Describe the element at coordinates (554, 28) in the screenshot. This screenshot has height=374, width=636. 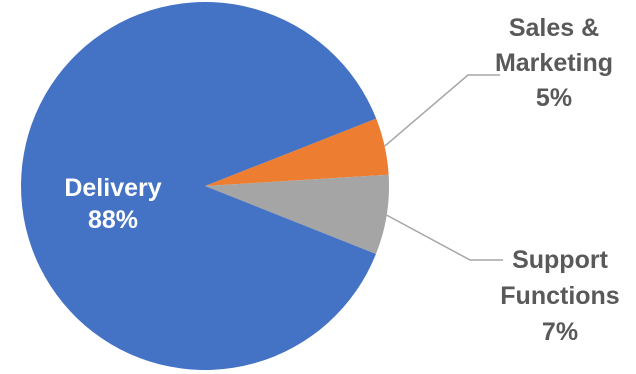
I see `label-sales-and-marketing-line-1: Sales &` at that location.